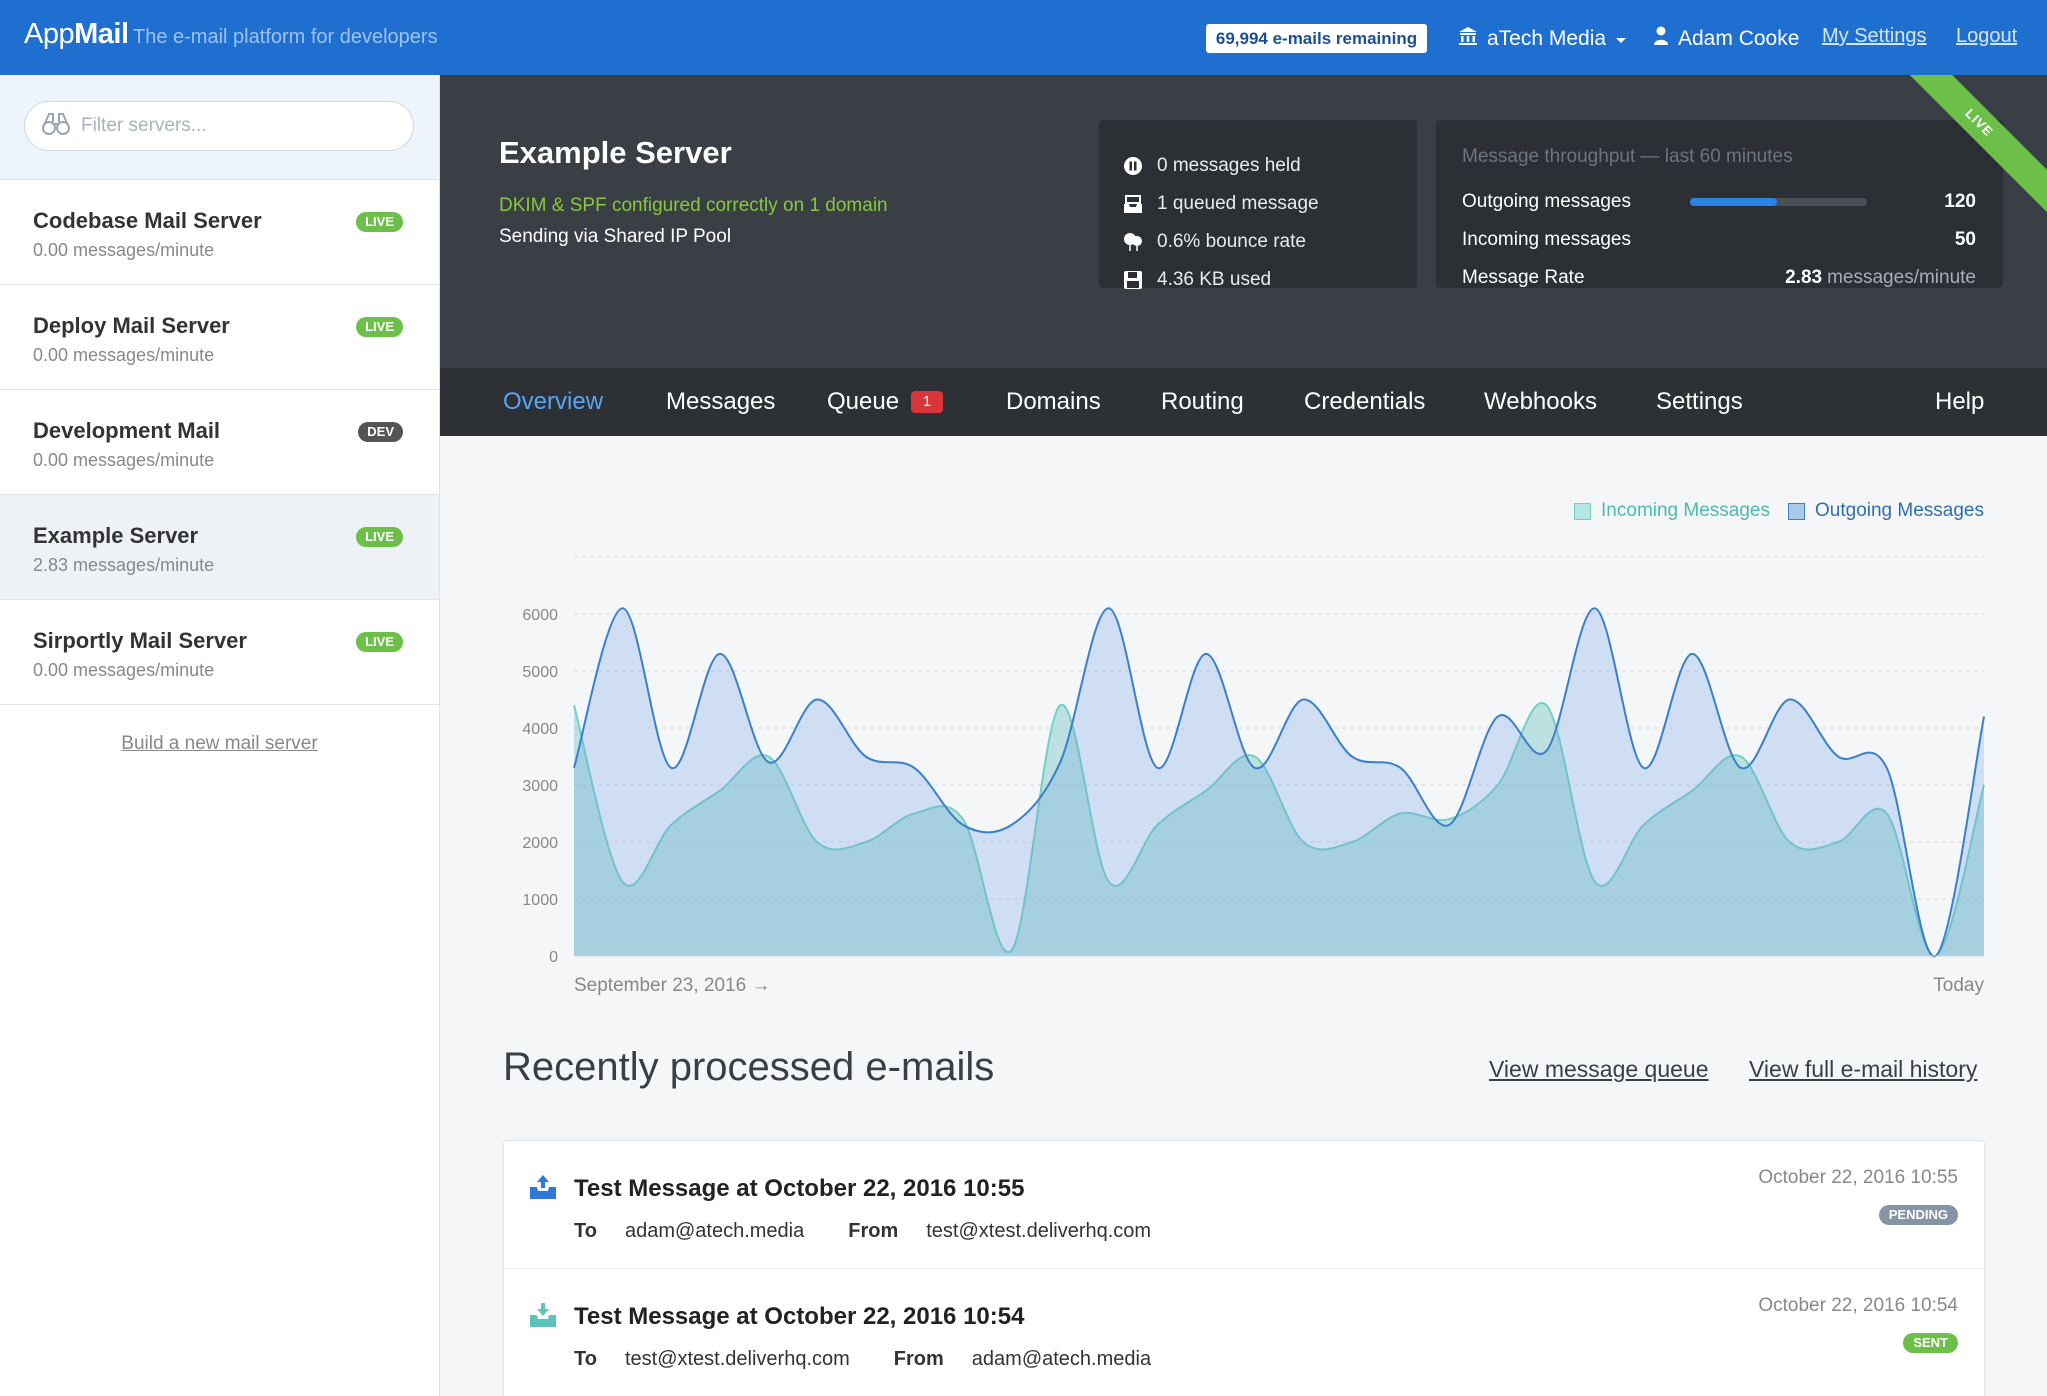 This screenshot has width=2047, height=1396. What do you see at coordinates (543, 1317) in the screenshot?
I see `incoming-mail-icon` at bounding box center [543, 1317].